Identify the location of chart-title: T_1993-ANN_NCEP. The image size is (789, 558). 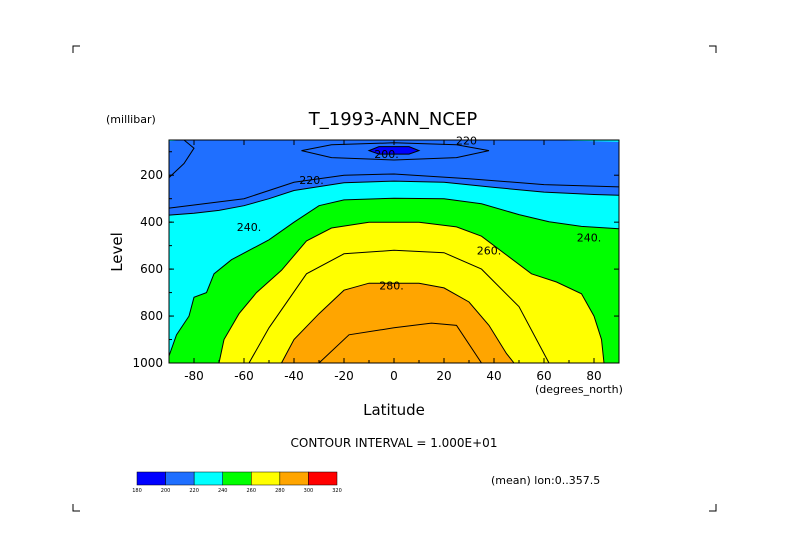
(393, 119).